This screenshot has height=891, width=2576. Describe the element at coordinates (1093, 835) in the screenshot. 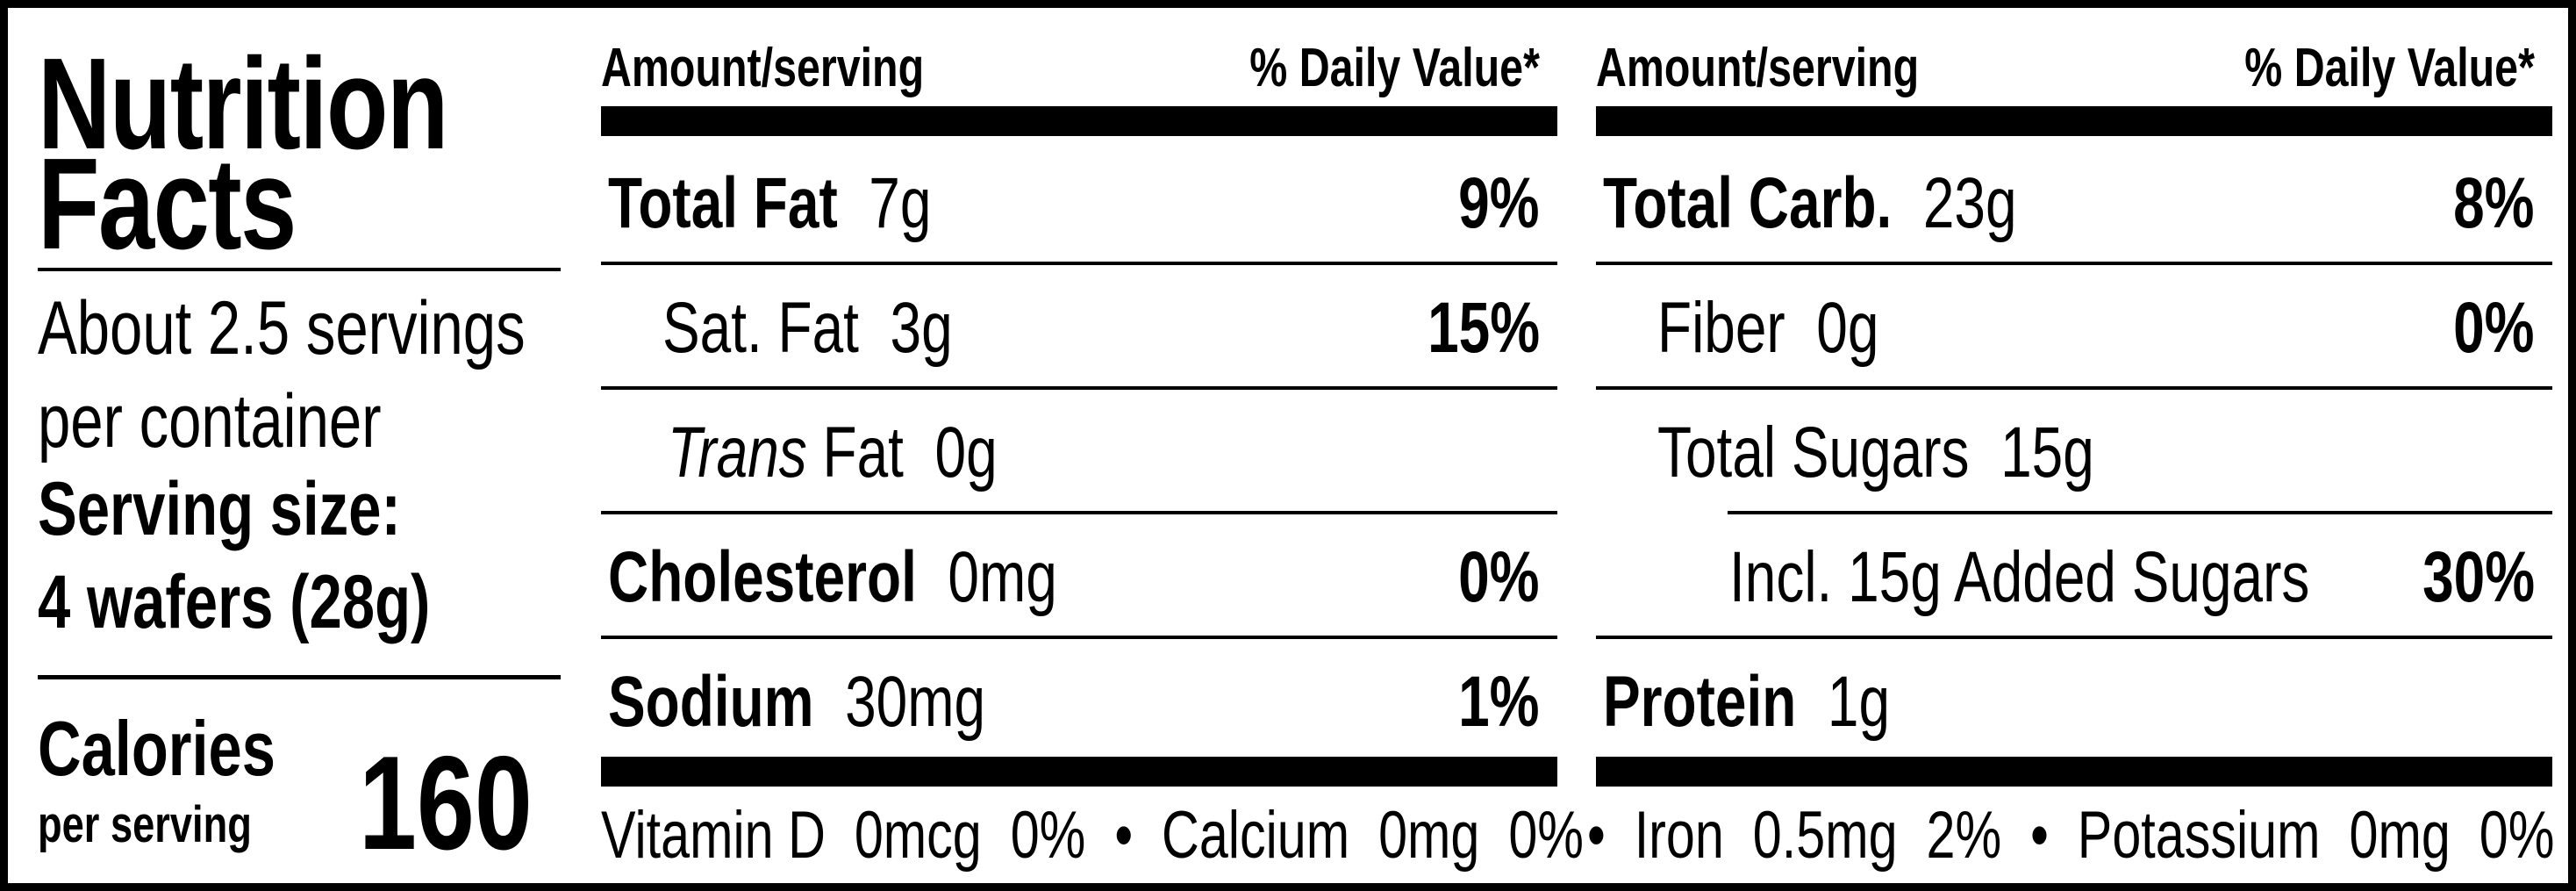

I see `vitamins-left: Vitamin D 0mcg 0% • Calcium 0mg 0%` at that location.